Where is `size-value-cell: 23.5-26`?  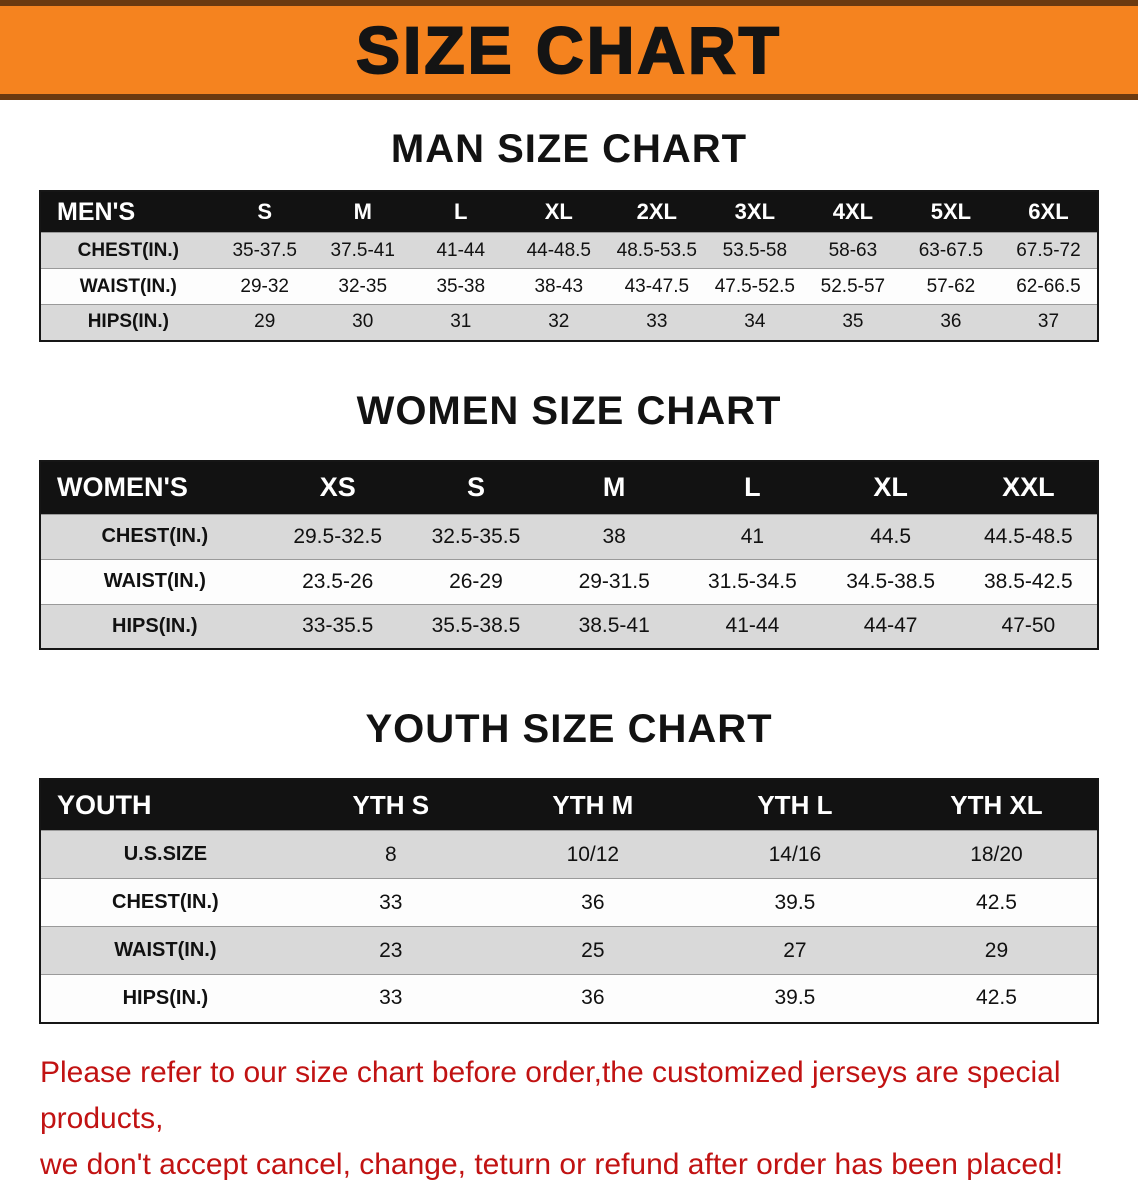 size-value-cell: 23.5-26 is located at coordinates (338, 581).